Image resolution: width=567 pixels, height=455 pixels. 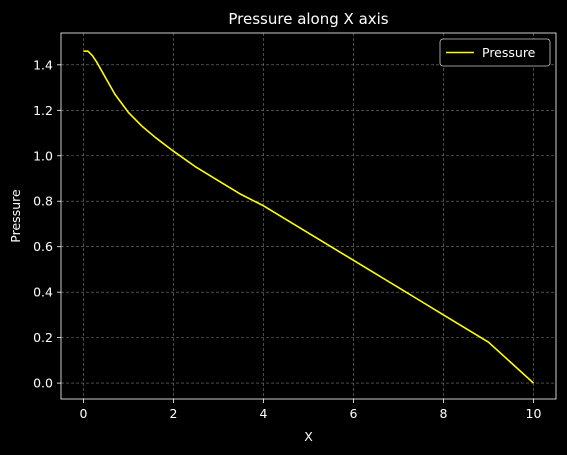 I want to click on x-tick-label: 4, so click(x=264, y=413).